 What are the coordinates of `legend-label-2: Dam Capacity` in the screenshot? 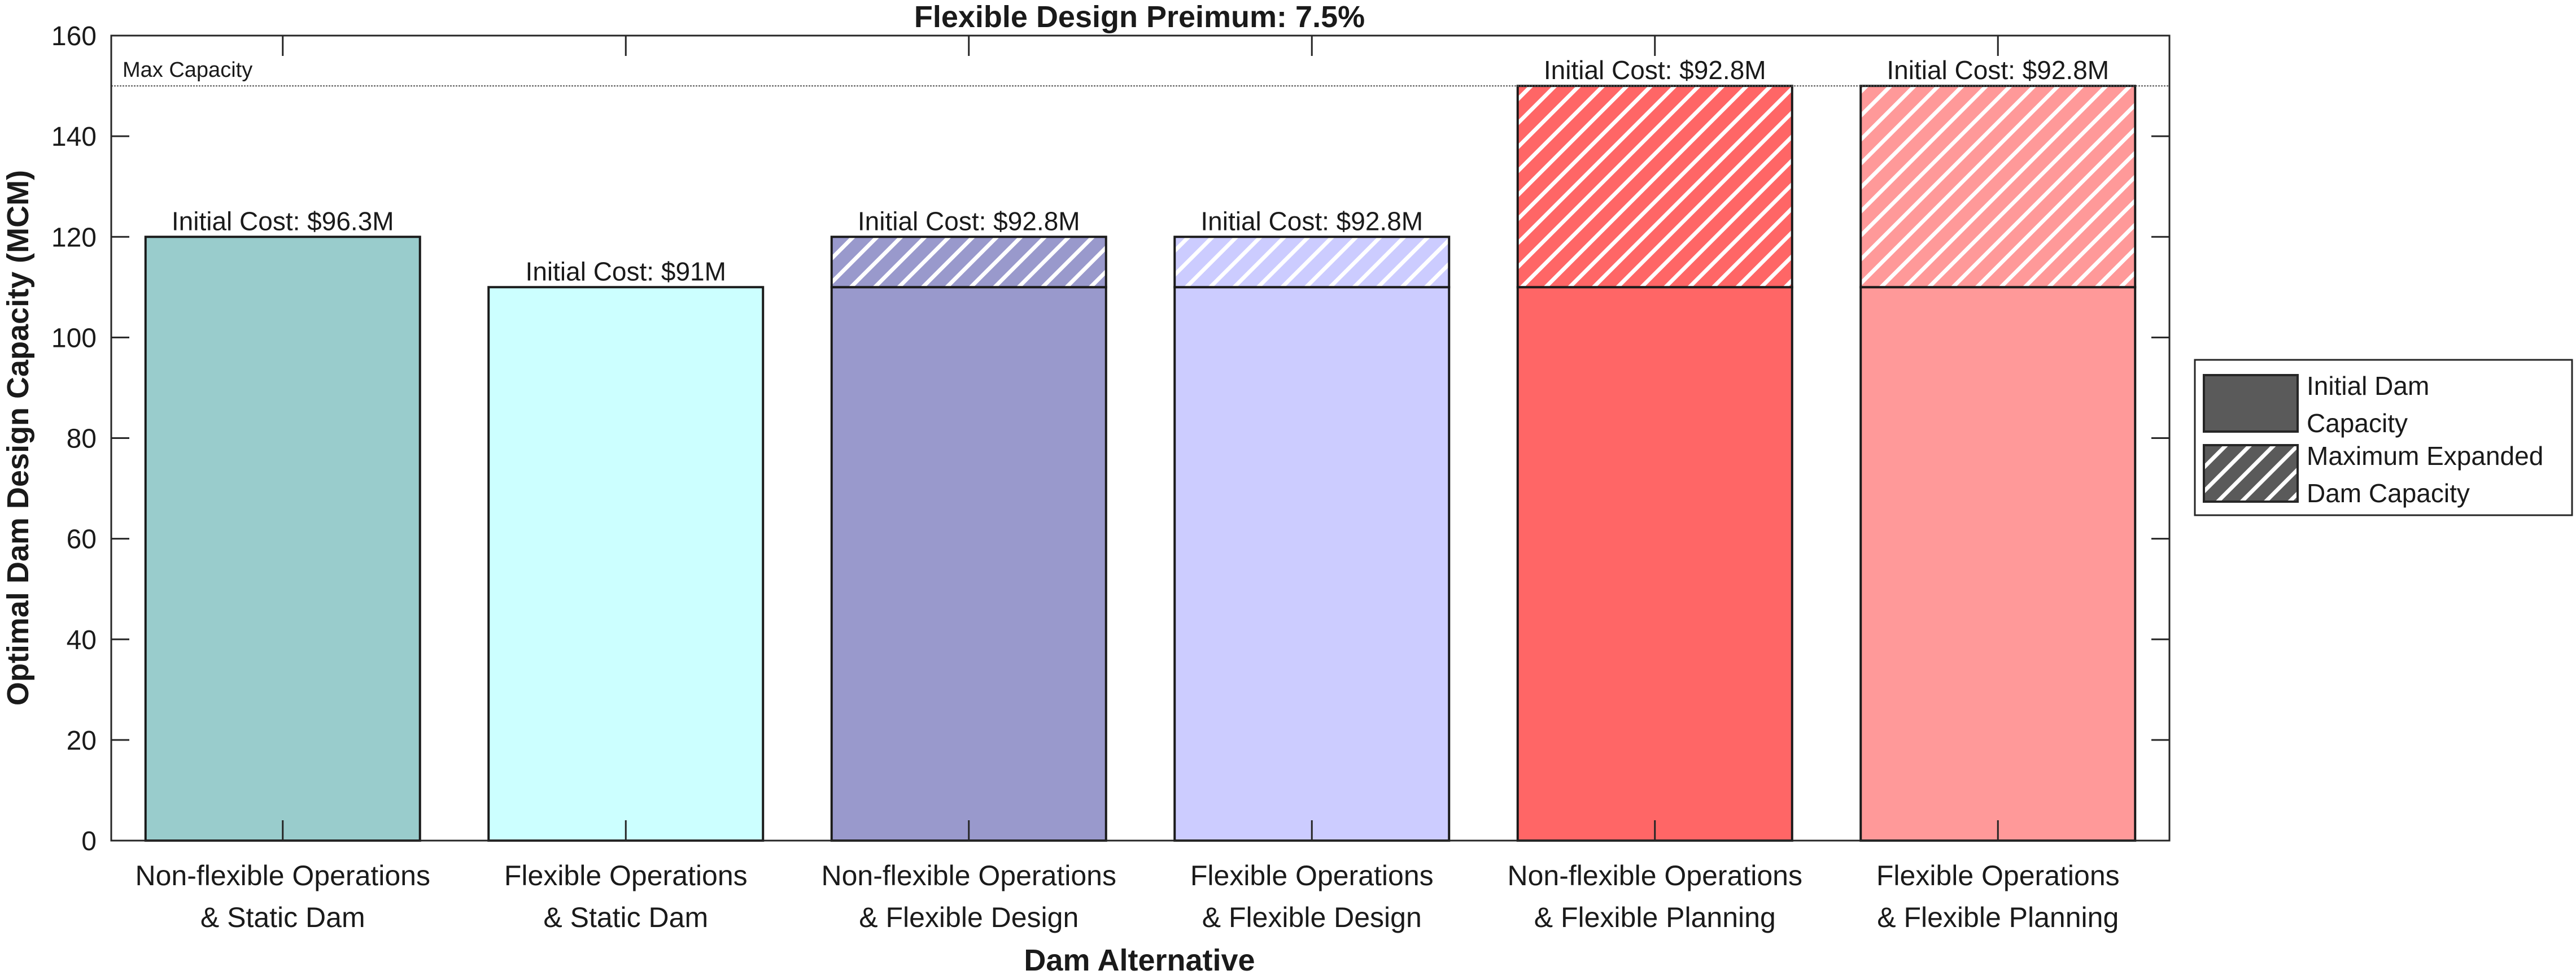 It's located at (2388, 493).